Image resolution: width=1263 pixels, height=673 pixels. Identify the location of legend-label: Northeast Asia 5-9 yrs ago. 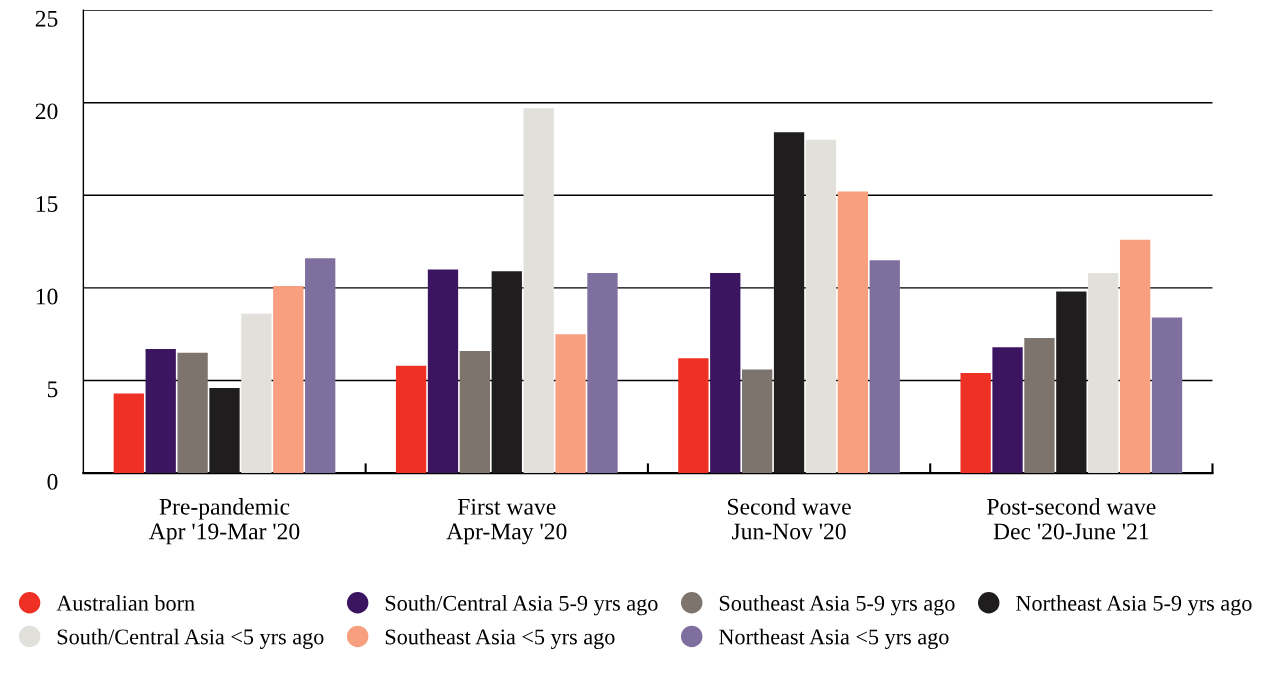
(1134, 605).